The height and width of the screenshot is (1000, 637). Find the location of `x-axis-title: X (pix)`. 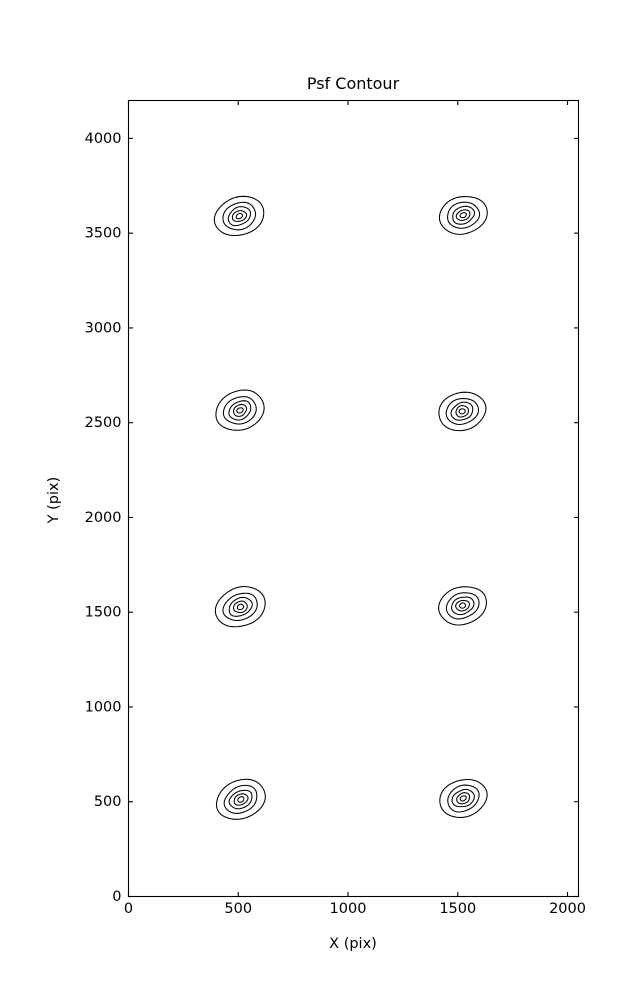

x-axis-title: X (pix) is located at coordinates (353, 944).